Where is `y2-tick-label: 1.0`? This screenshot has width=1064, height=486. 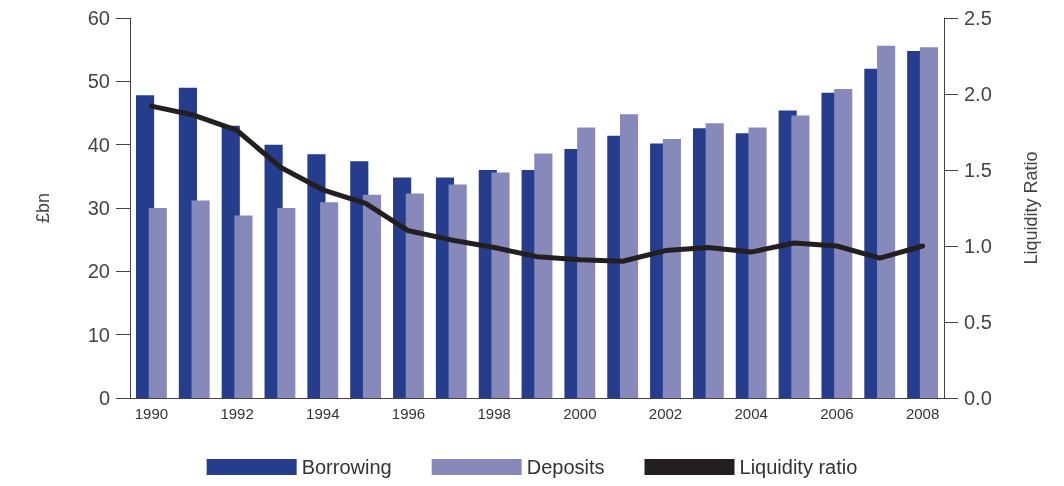
y2-tick-label: 1.0 is located at coordinates (978, 246).